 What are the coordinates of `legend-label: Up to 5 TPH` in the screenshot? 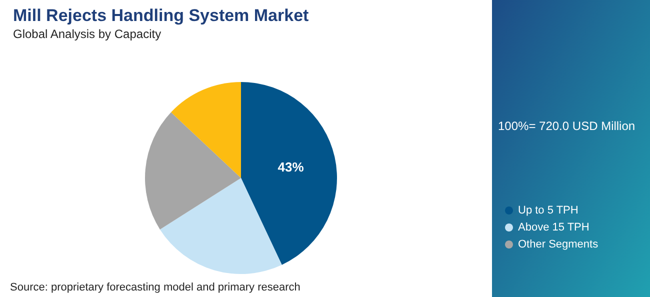 It's located at (548, 210).